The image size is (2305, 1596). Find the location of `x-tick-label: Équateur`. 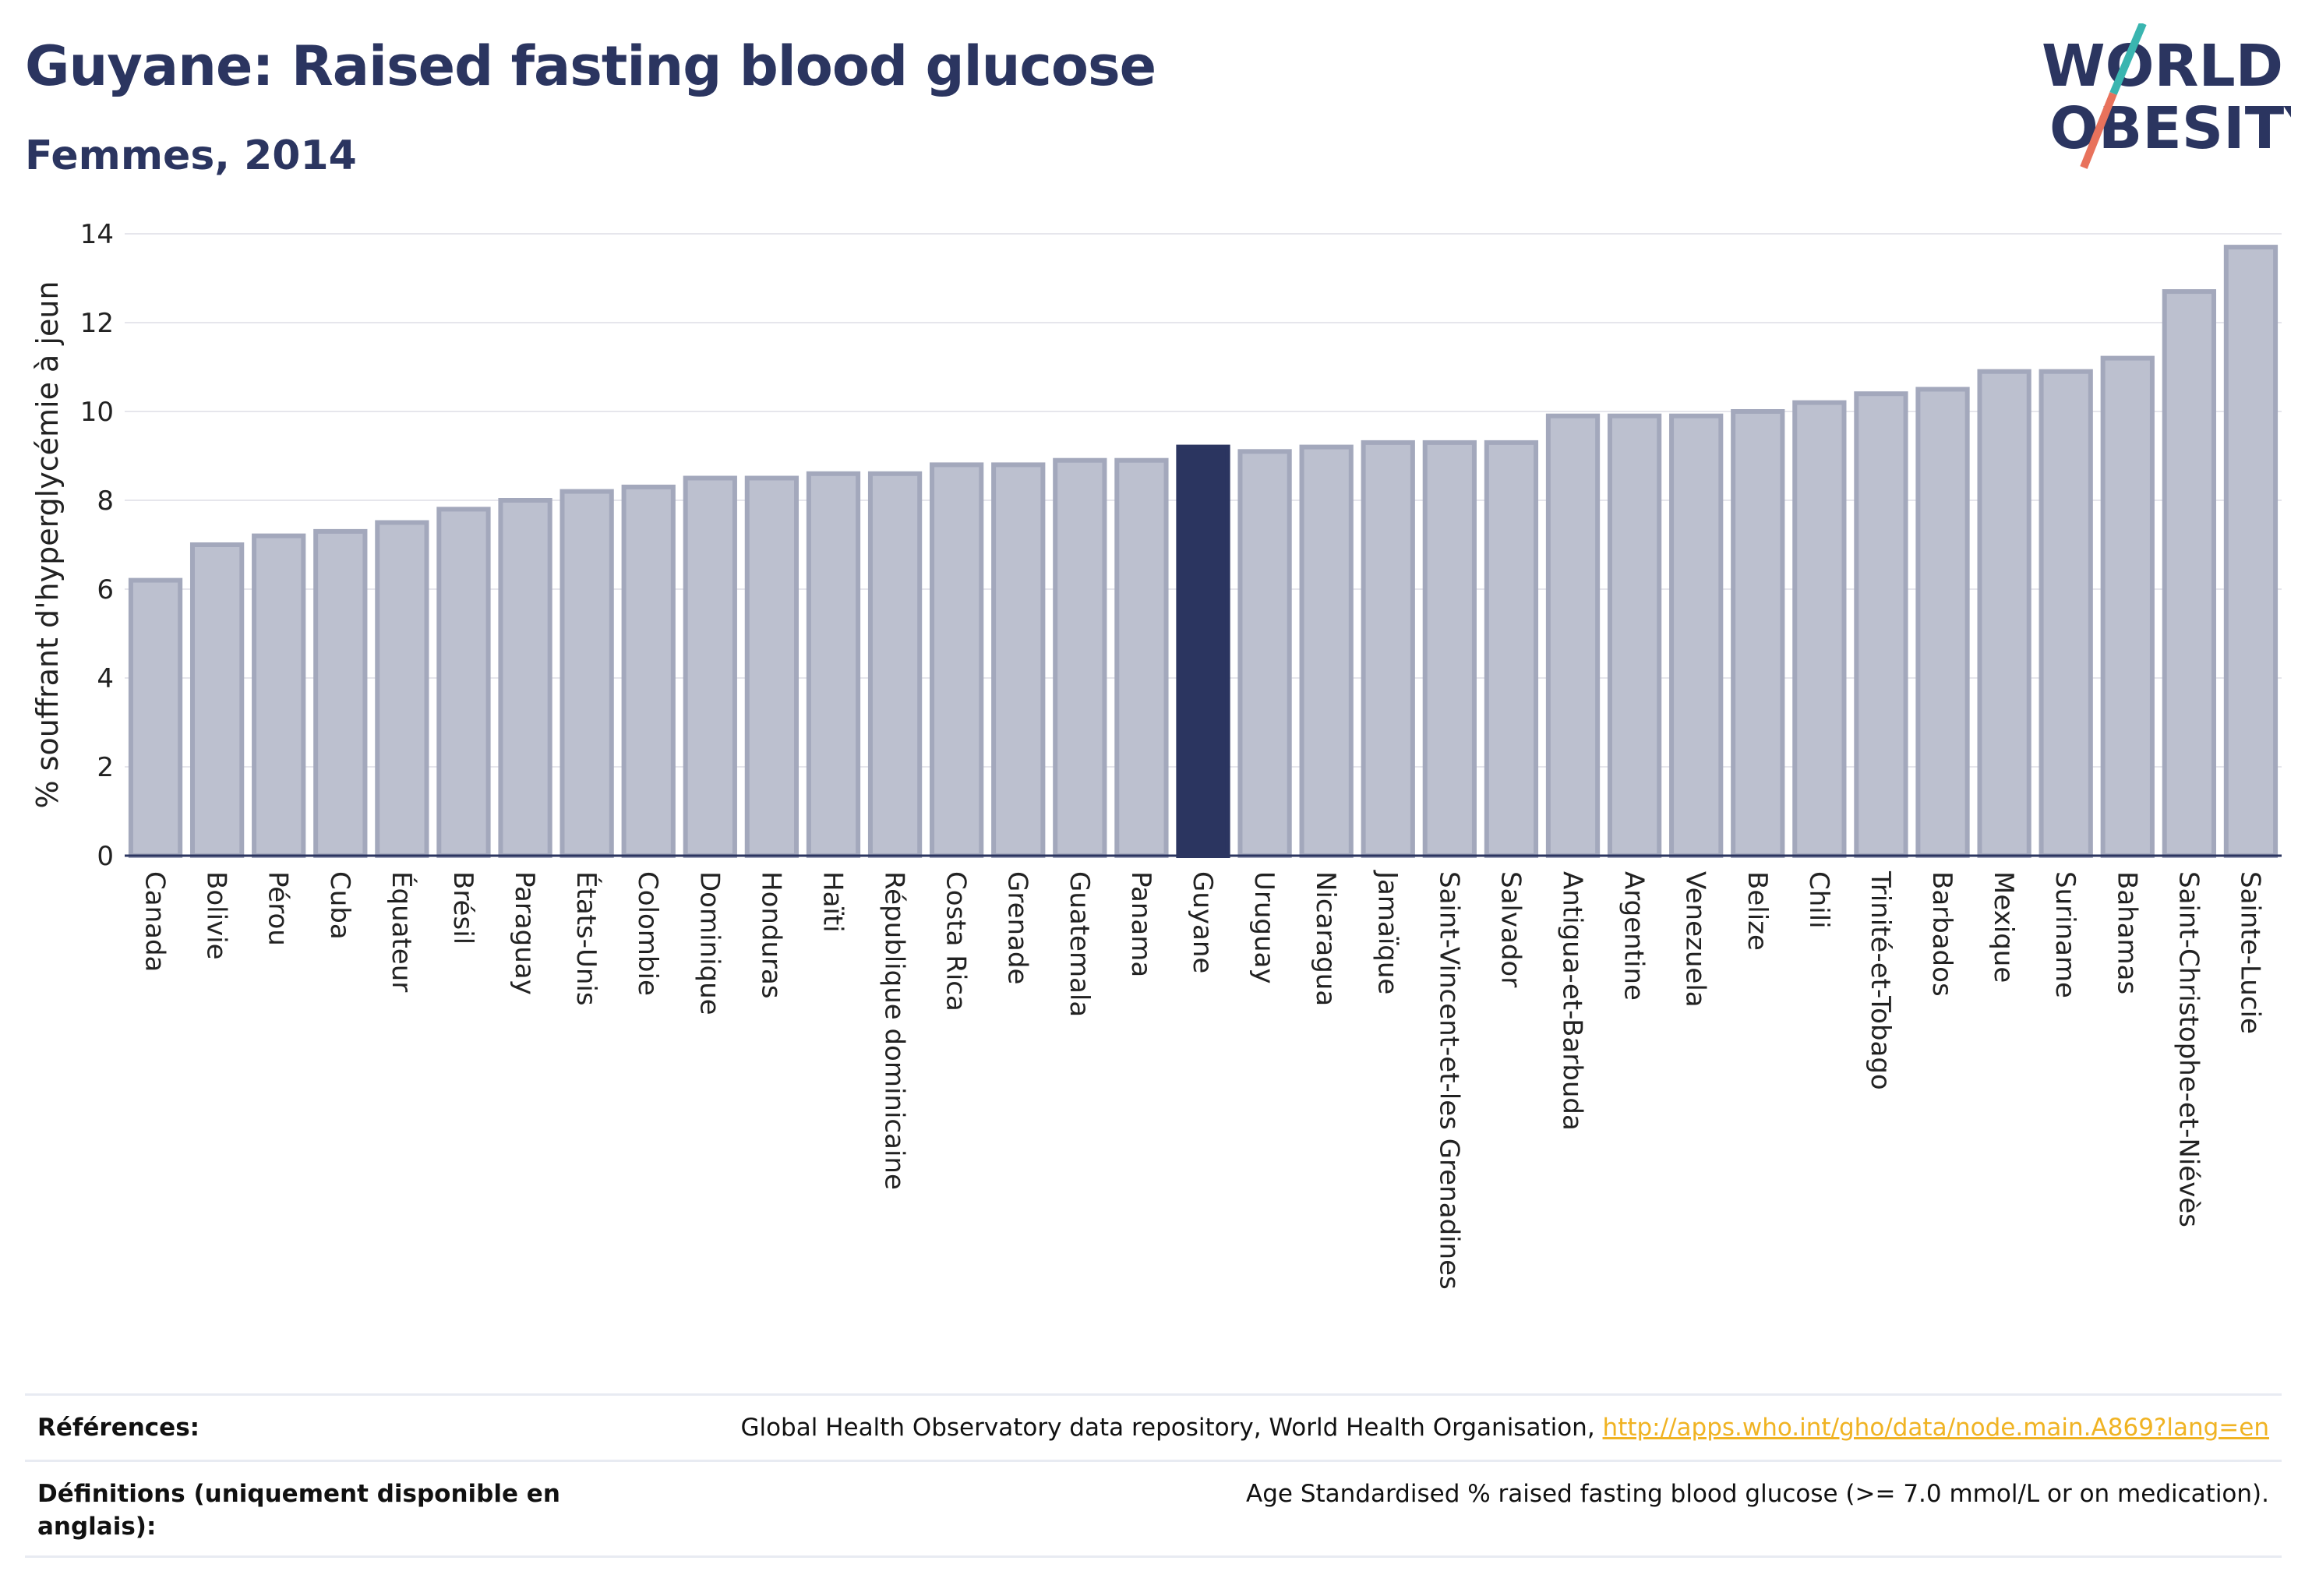

x-tick-label: Équateur is located at coordinates (402, 931).